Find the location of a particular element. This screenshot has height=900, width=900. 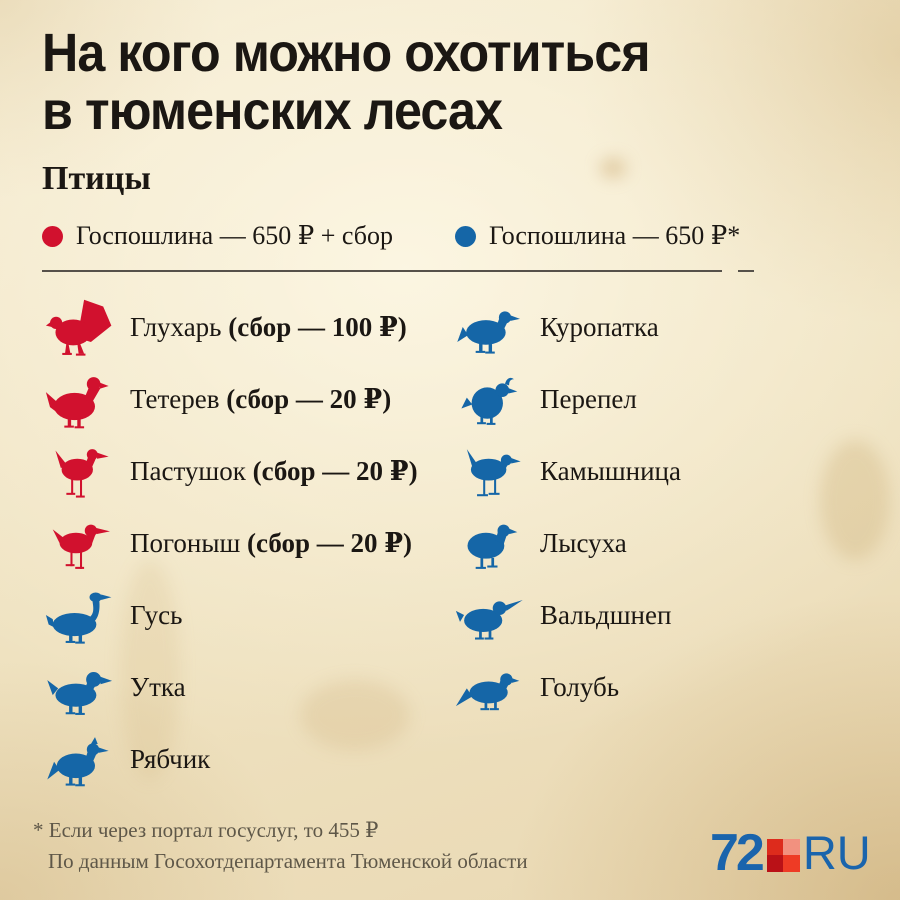

bird-name: Лысуха is located at coordinates (583, 542).